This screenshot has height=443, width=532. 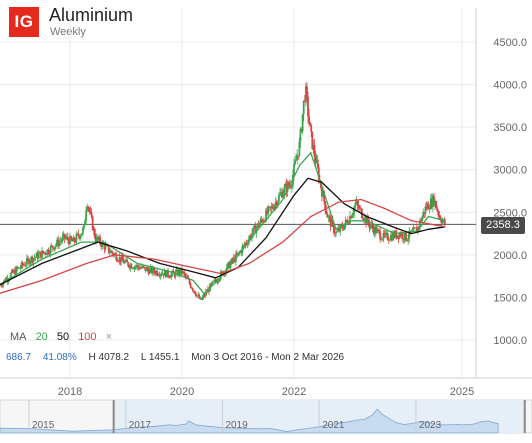 I want to click on high-value: H 4078.2, so click(x=109, y=357).